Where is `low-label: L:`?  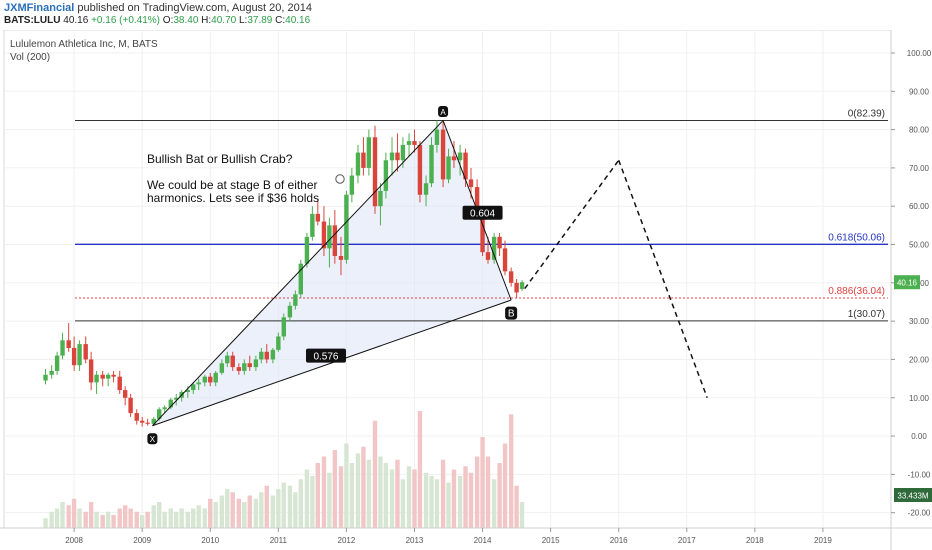
low-label: L: is located at coordinates (243, 20).